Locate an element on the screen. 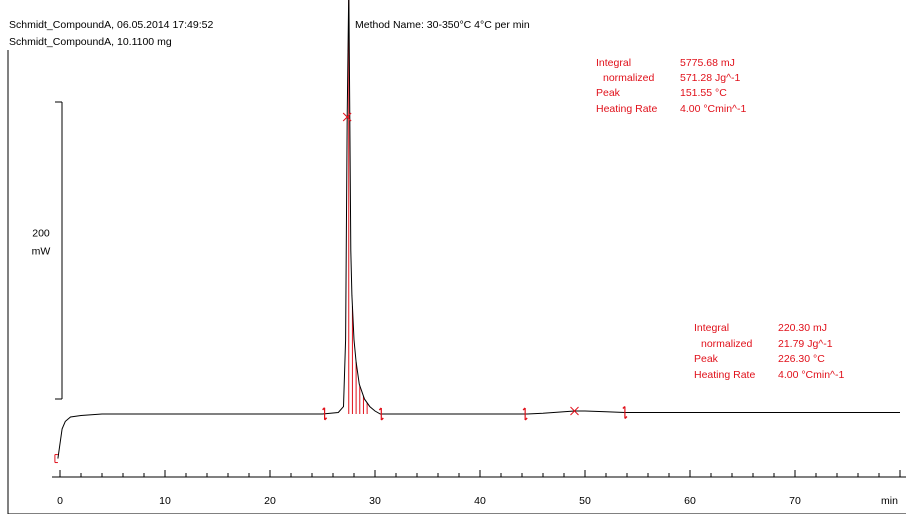  ann1-label-integral: Integral is located at coordinates (613, 63).